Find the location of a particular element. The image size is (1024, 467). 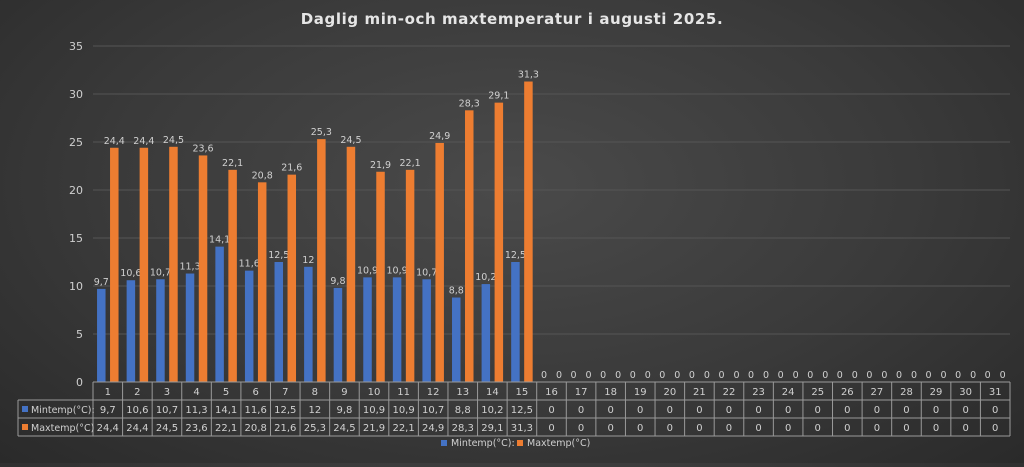

table-cell: 25,3 is located at coordinates (315, 428).